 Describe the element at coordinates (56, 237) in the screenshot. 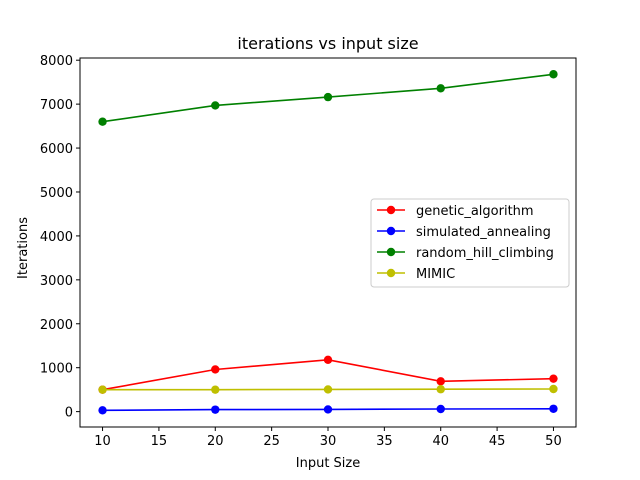

I see `y-tick-label: 4000` at that location.